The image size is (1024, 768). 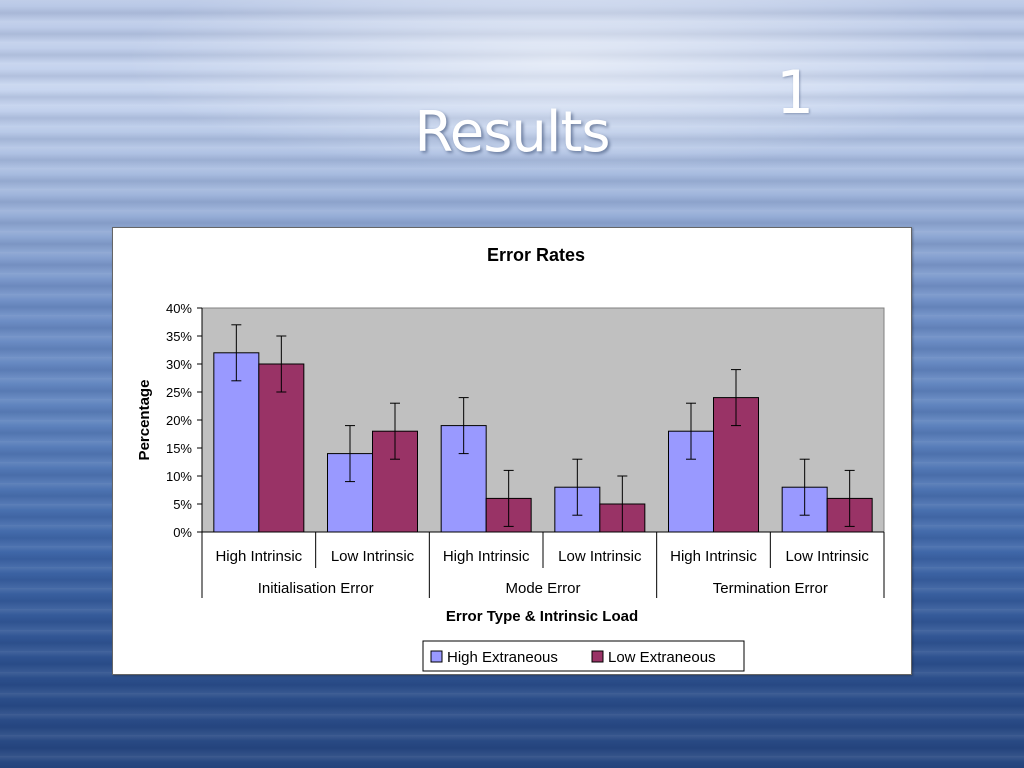 What do you see at coordinates (179, 364) in the screenshot?
I see `y-tick-label: 30%` at bounding box center [179, 364].